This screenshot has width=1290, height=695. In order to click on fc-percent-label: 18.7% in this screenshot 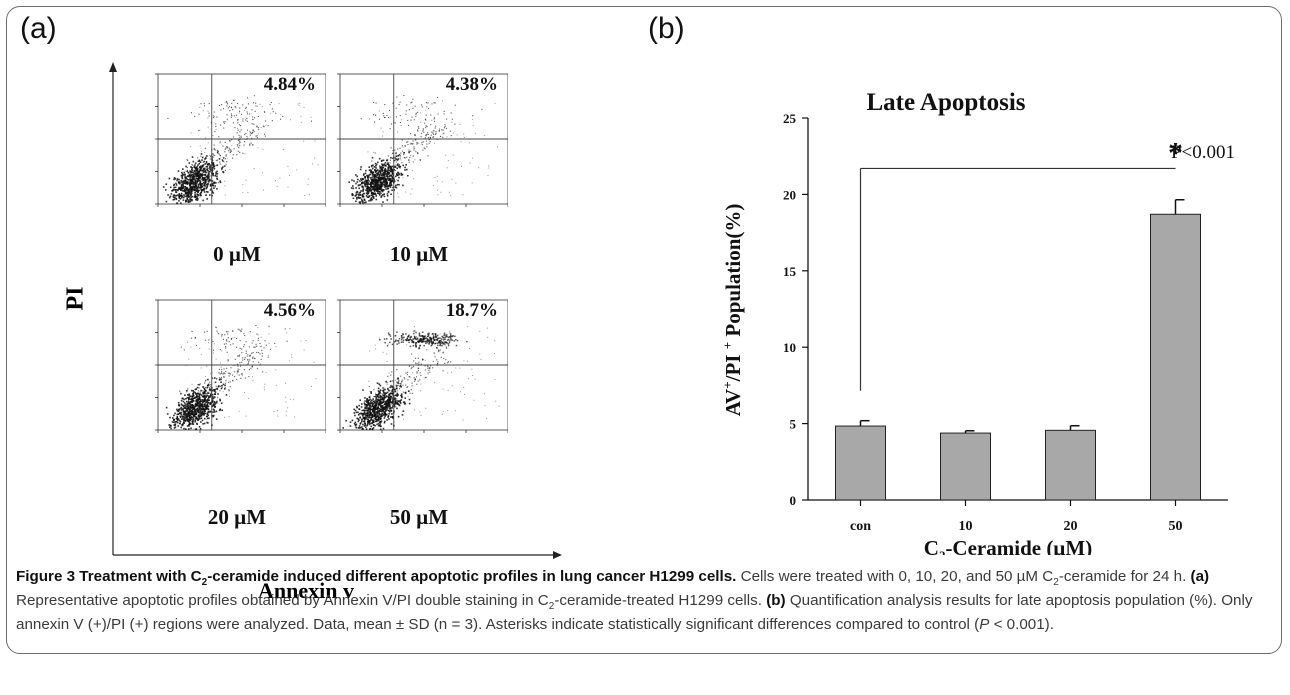, I will do `click(471, 310)`.